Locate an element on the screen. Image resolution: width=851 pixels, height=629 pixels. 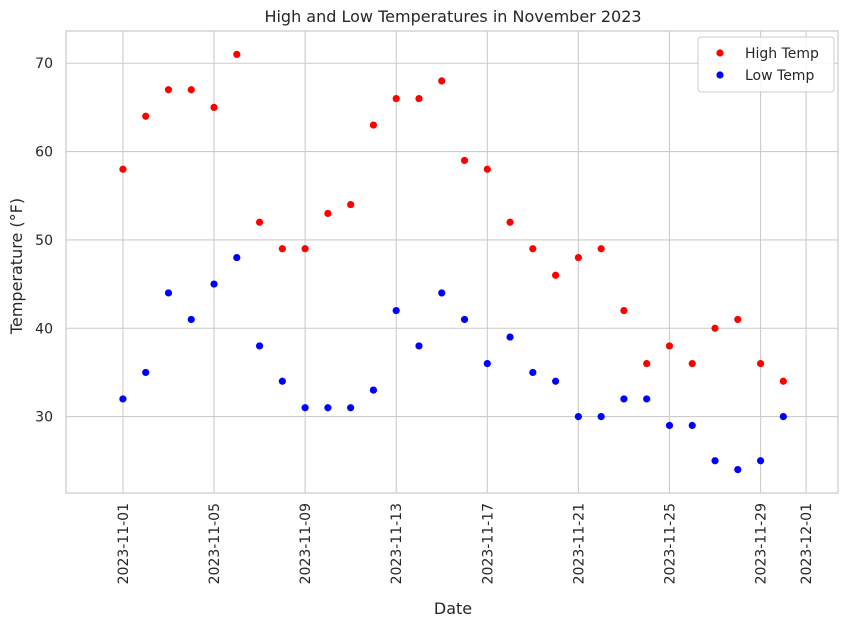
x-tick-label: 2023-11-29 is located at coordinates (762, 543).